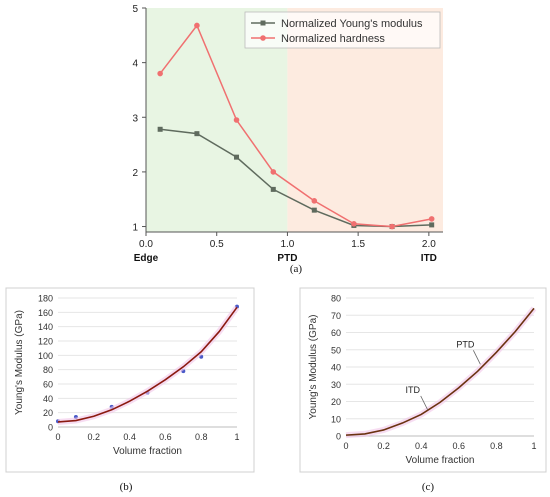  Describe the element at coordinates (336, 385) in the screenshot. I see `y-tick-label: 30` at that location.